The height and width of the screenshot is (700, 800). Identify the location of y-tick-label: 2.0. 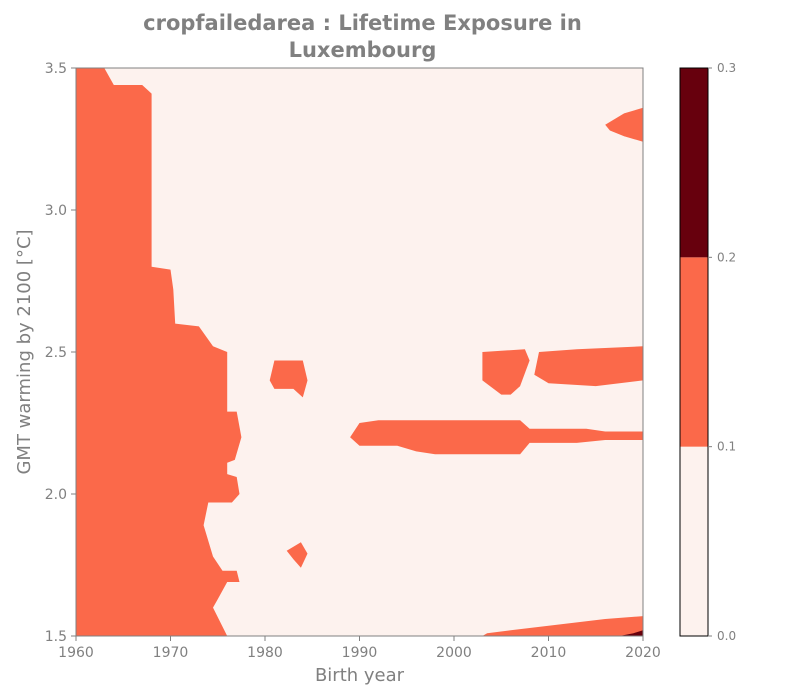
(56, 495).